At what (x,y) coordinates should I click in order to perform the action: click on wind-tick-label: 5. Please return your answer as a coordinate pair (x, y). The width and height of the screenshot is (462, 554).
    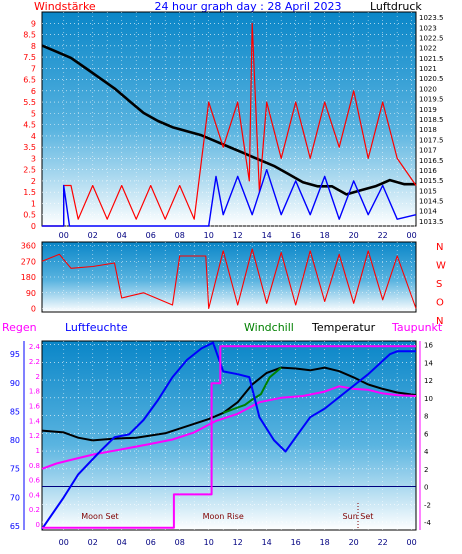
    Looking at the image, I should click on (33, 113).